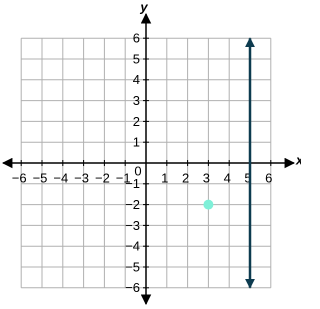 This screenshot has width=320, height=309. Describe the element at coordinates (137, 170) in the screenshot. I see `origin-label: 0` at that location.